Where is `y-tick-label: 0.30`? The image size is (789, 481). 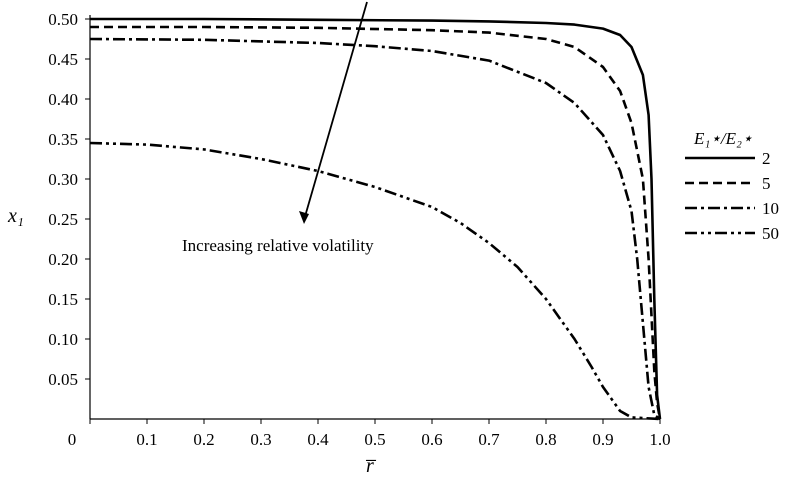
y-tick-label: 0.30 is located at coordinates (63, 179).